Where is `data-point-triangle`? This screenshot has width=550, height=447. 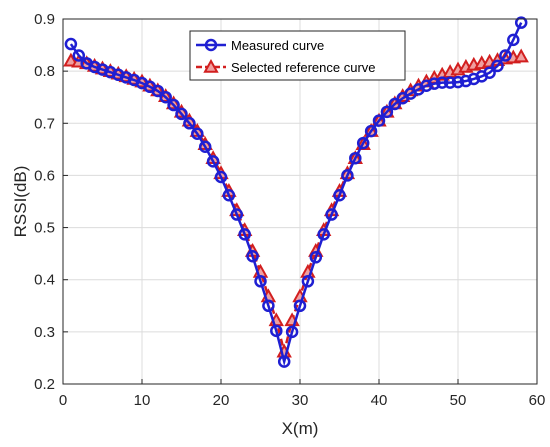
data-point-triangle is located at coordinates (521, 55).